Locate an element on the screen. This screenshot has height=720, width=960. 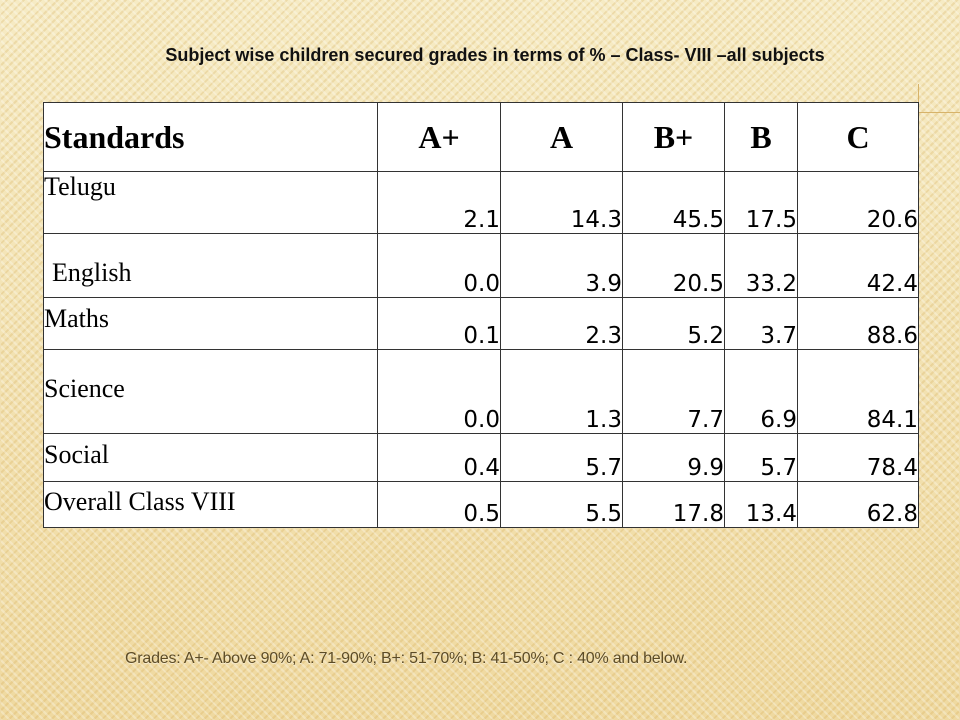
cell-c: 20.6 is located at coordinates (858, 203).